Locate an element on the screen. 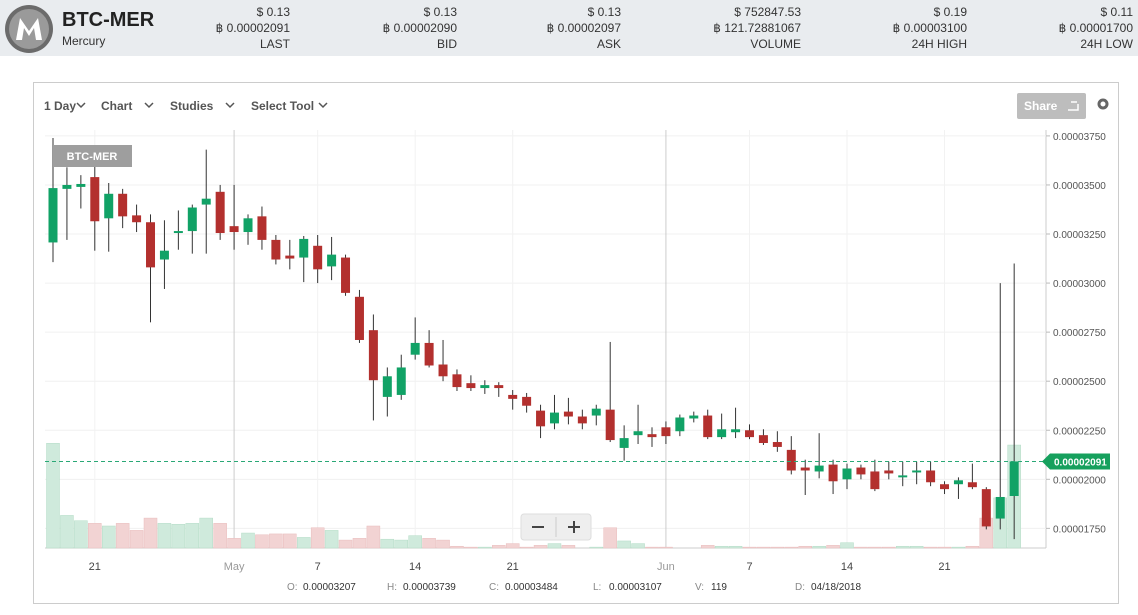 This screenshot has height=615, width=1138. readout-value: 04/18/2018 is located at coordinates (836, 587).